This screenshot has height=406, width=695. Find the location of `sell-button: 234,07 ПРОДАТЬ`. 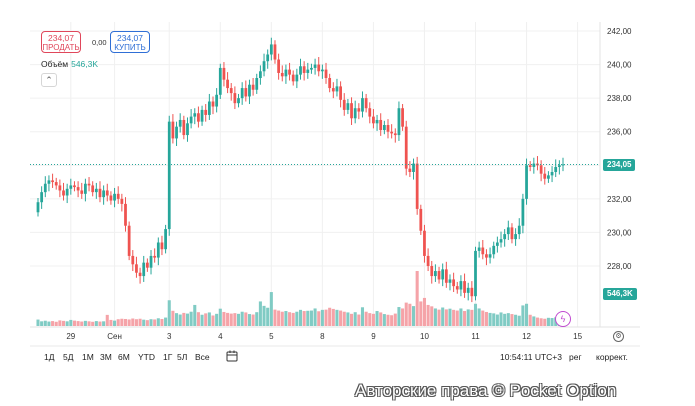

sell-button: 234,07 ПРОДАТЬ is located at coordinates (61, 42).